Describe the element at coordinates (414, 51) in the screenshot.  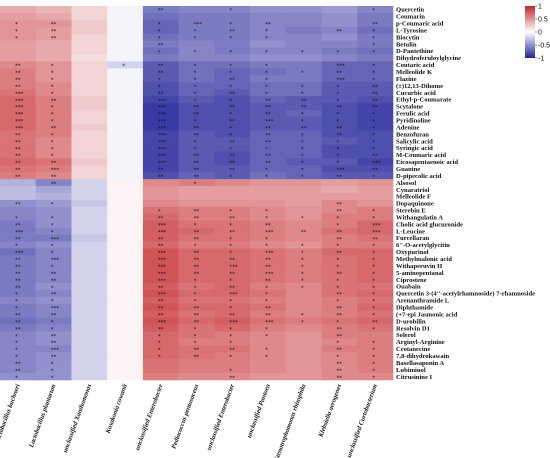
I see `row-label-d-pantethine: D-Pantethine` at that location.